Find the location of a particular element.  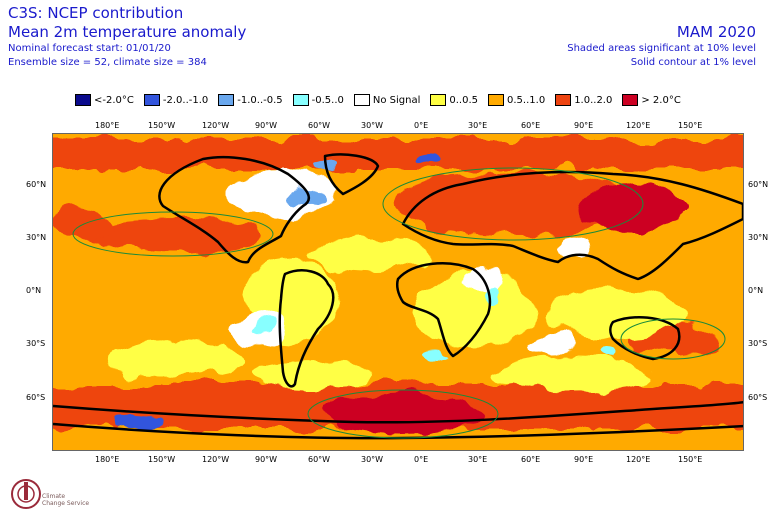

legend-item: -0.5..0 is located at coordinates (318, 100).